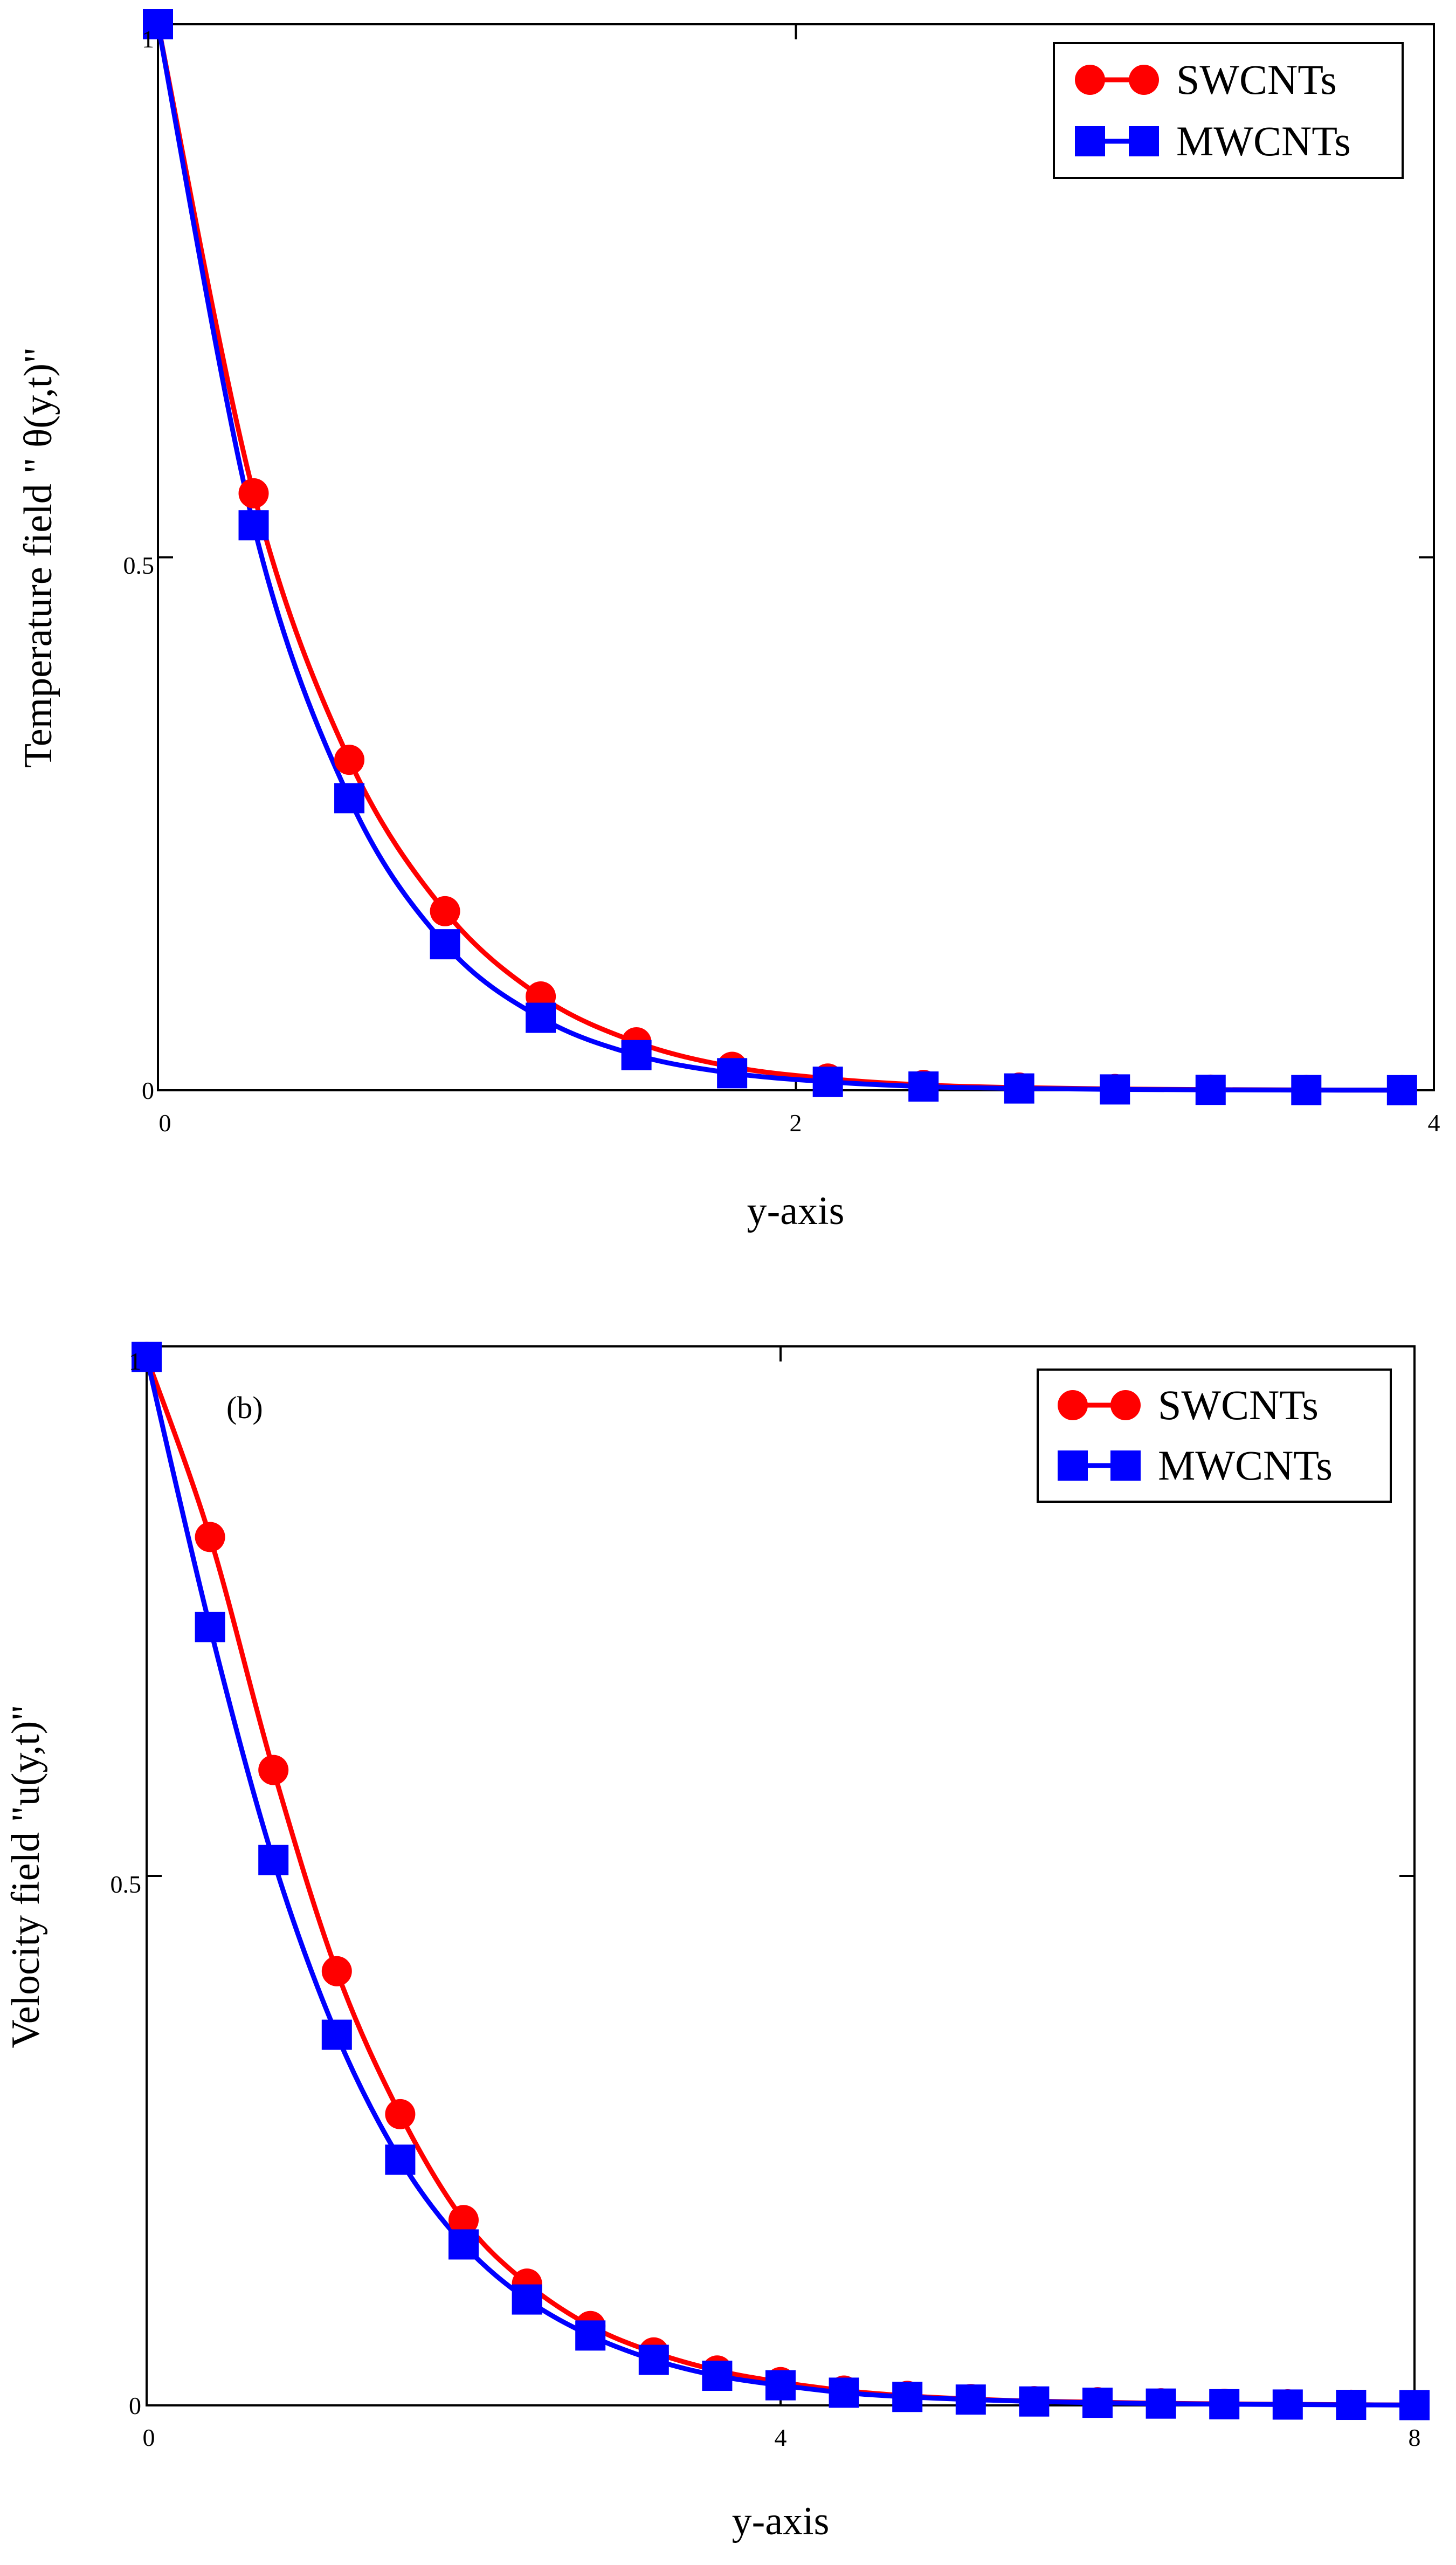 The image size is (1456, 2565). What do you see at coordinates (1434, 1123) in the screenshot?
I see `x-tick-label-2: 4` at bounding box center [1434, 1123].